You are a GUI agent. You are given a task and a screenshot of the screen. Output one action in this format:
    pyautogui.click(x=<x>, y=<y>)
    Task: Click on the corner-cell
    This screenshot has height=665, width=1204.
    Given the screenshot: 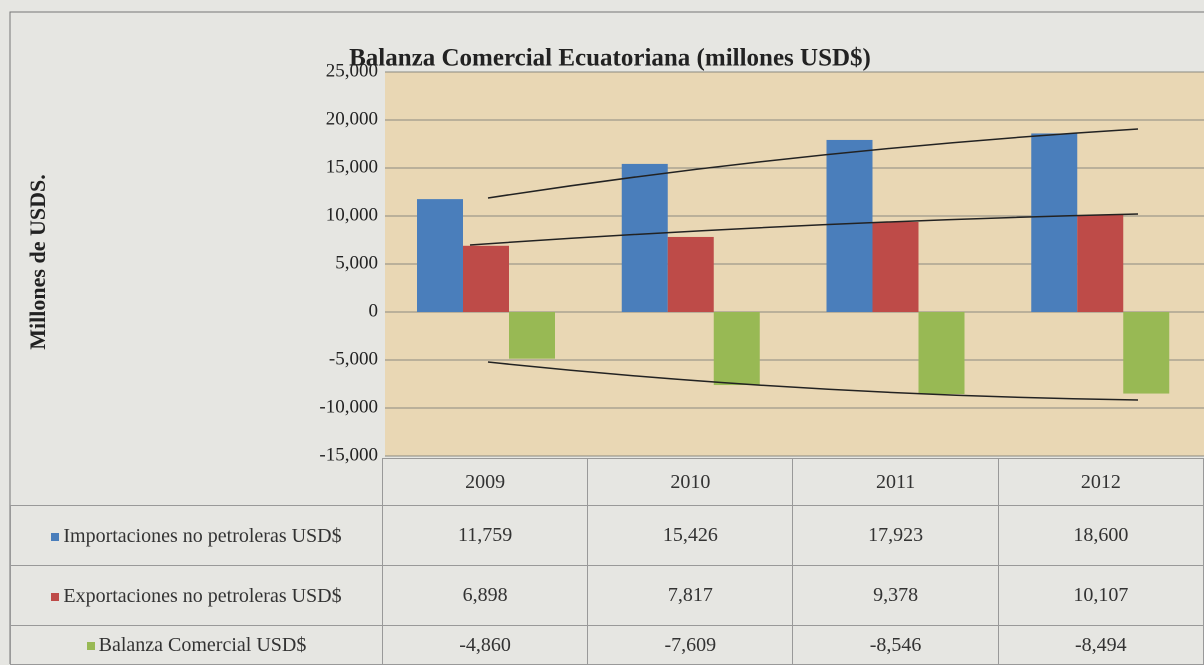 What is the action you would take?
    pyautogui.click(x=197, y=482)
    